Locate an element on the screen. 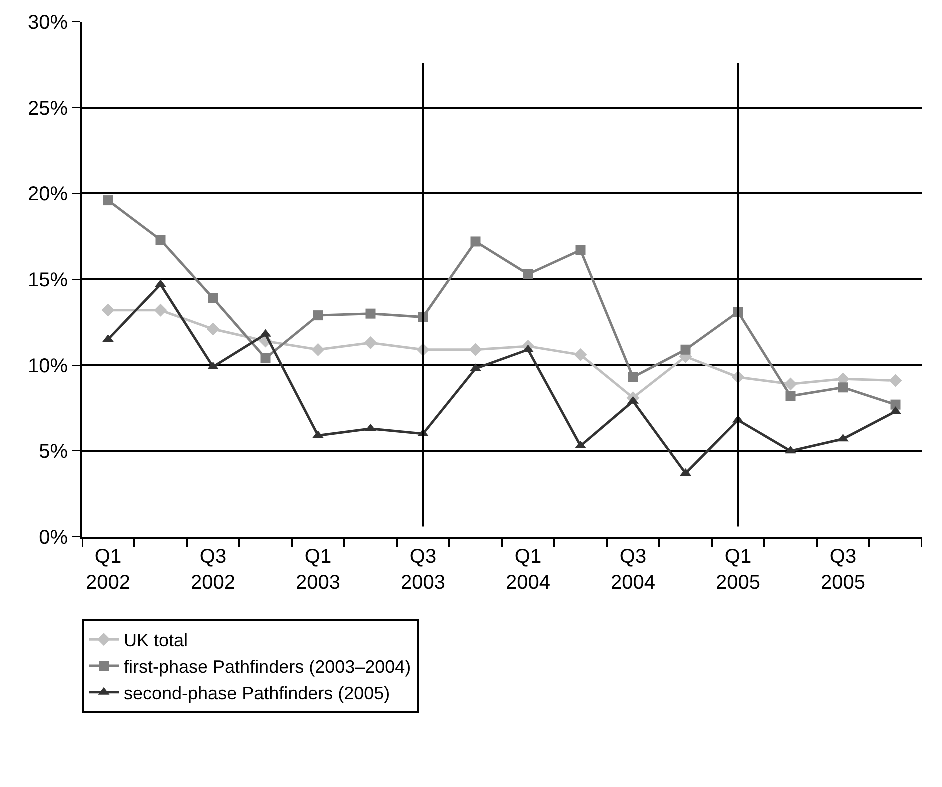 The height and width of the screenshot is (787, 942). x-tick-label: Q1 2003 is located at coordinates (318, 570).